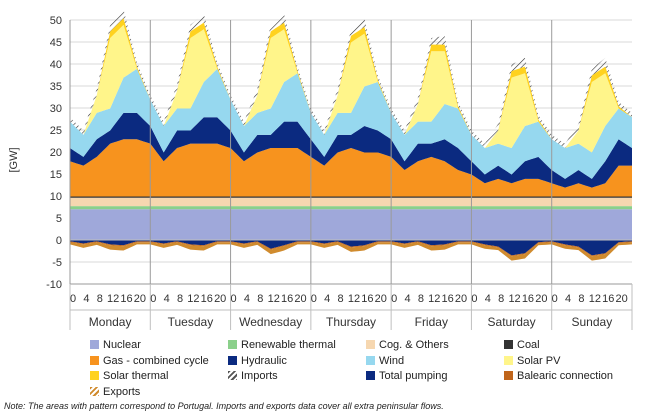 Image resolution: width=648 pixels, height=414 pixels. What do you see at coordinates (56, 131) in the screenshot?
I see `y-tick-label: 25` at bounding box center [56, 131].